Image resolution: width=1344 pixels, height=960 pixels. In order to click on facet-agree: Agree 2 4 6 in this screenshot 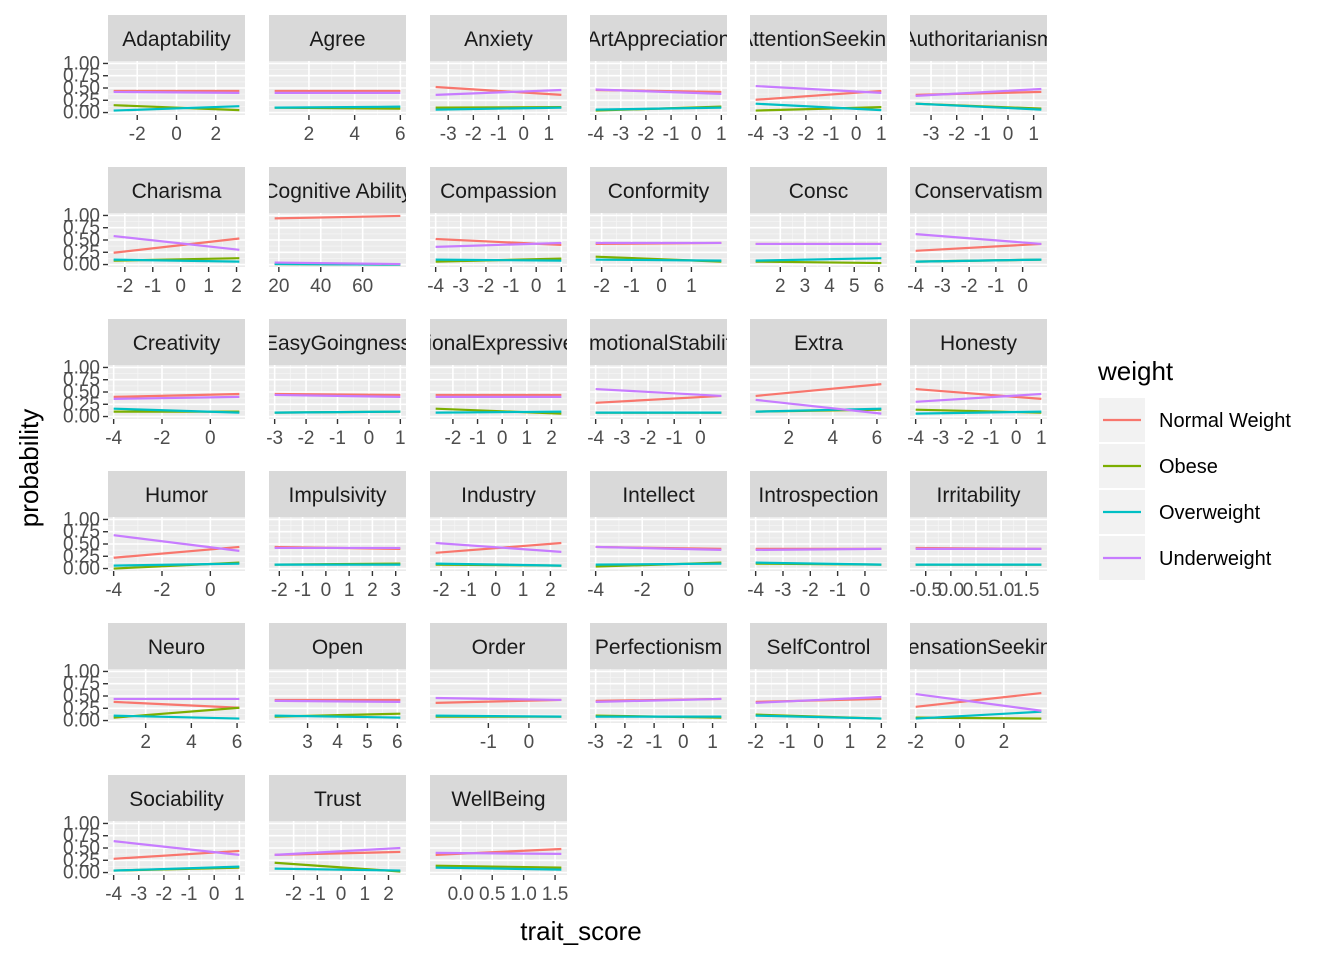, I will do `click(337, 80)`.